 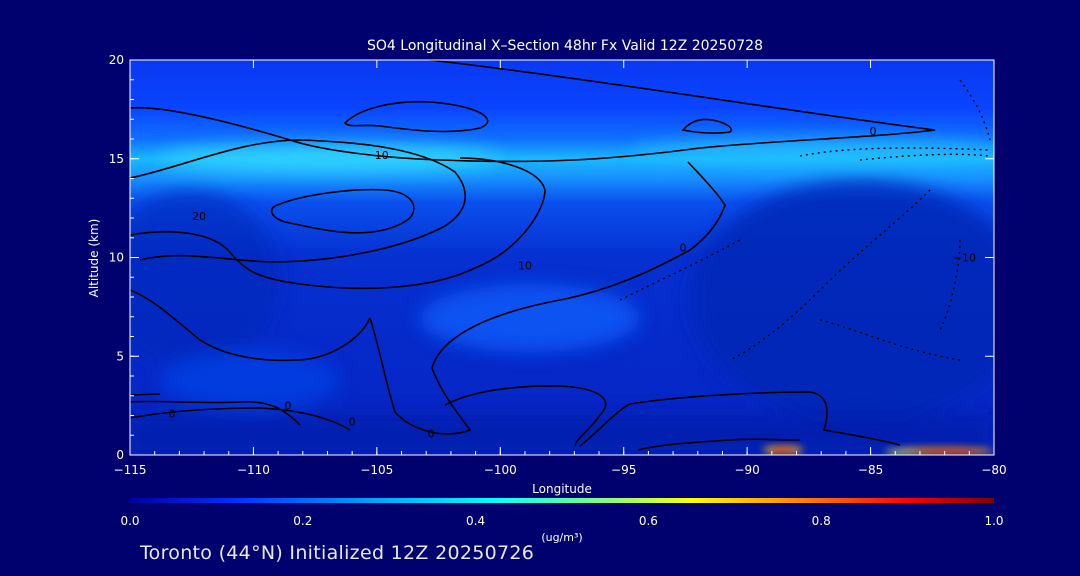 I want to click on y-tick-label: 5, so click(x=120, y=356).